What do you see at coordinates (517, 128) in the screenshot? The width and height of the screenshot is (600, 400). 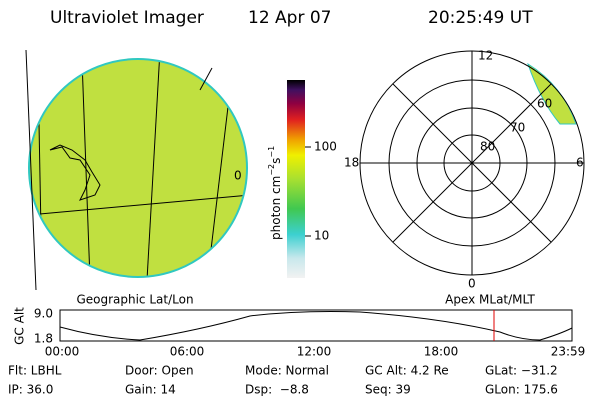 I see `ring-label: 70` at bounding box center [517, 128].